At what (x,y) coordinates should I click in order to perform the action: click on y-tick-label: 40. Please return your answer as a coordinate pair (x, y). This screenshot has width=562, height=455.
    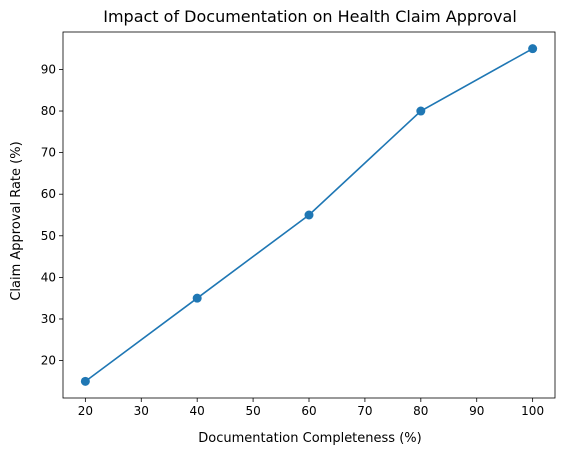
    Looking at the image, I should click on (48, 277).